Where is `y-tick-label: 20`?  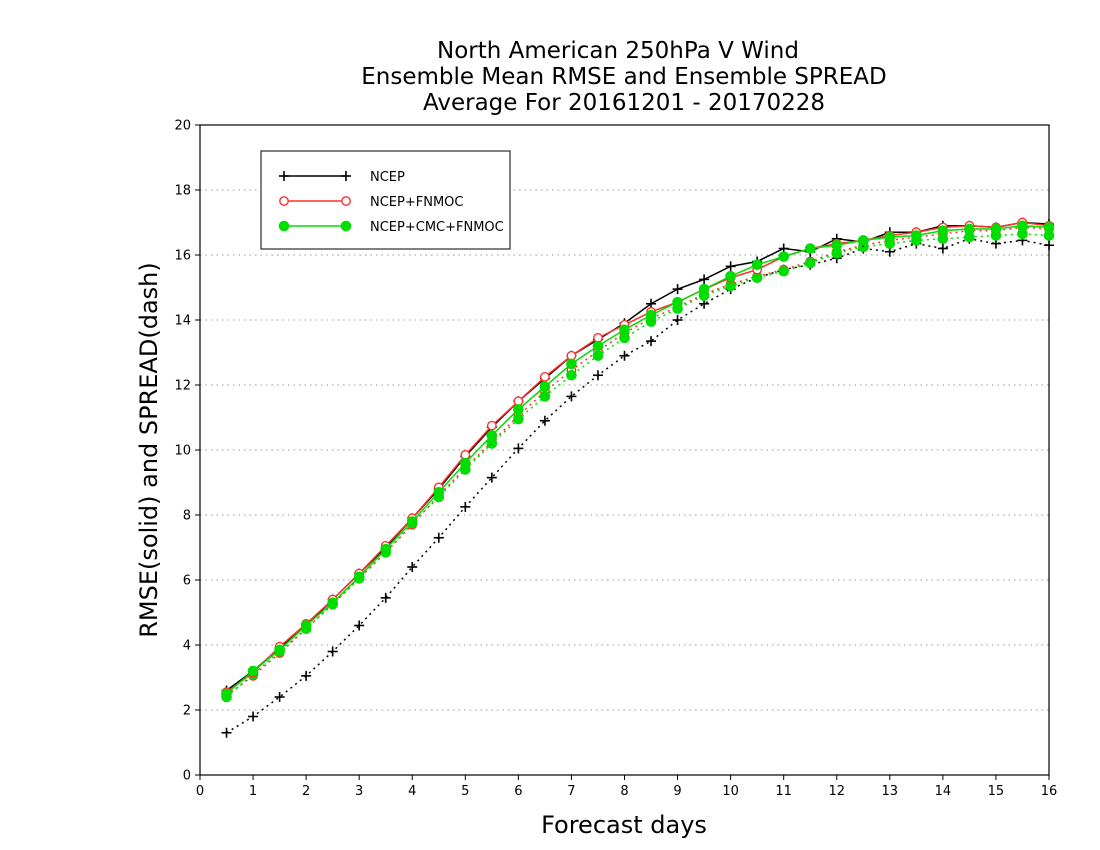
y-tick-label: 20 is located at coordinates (182, 126).